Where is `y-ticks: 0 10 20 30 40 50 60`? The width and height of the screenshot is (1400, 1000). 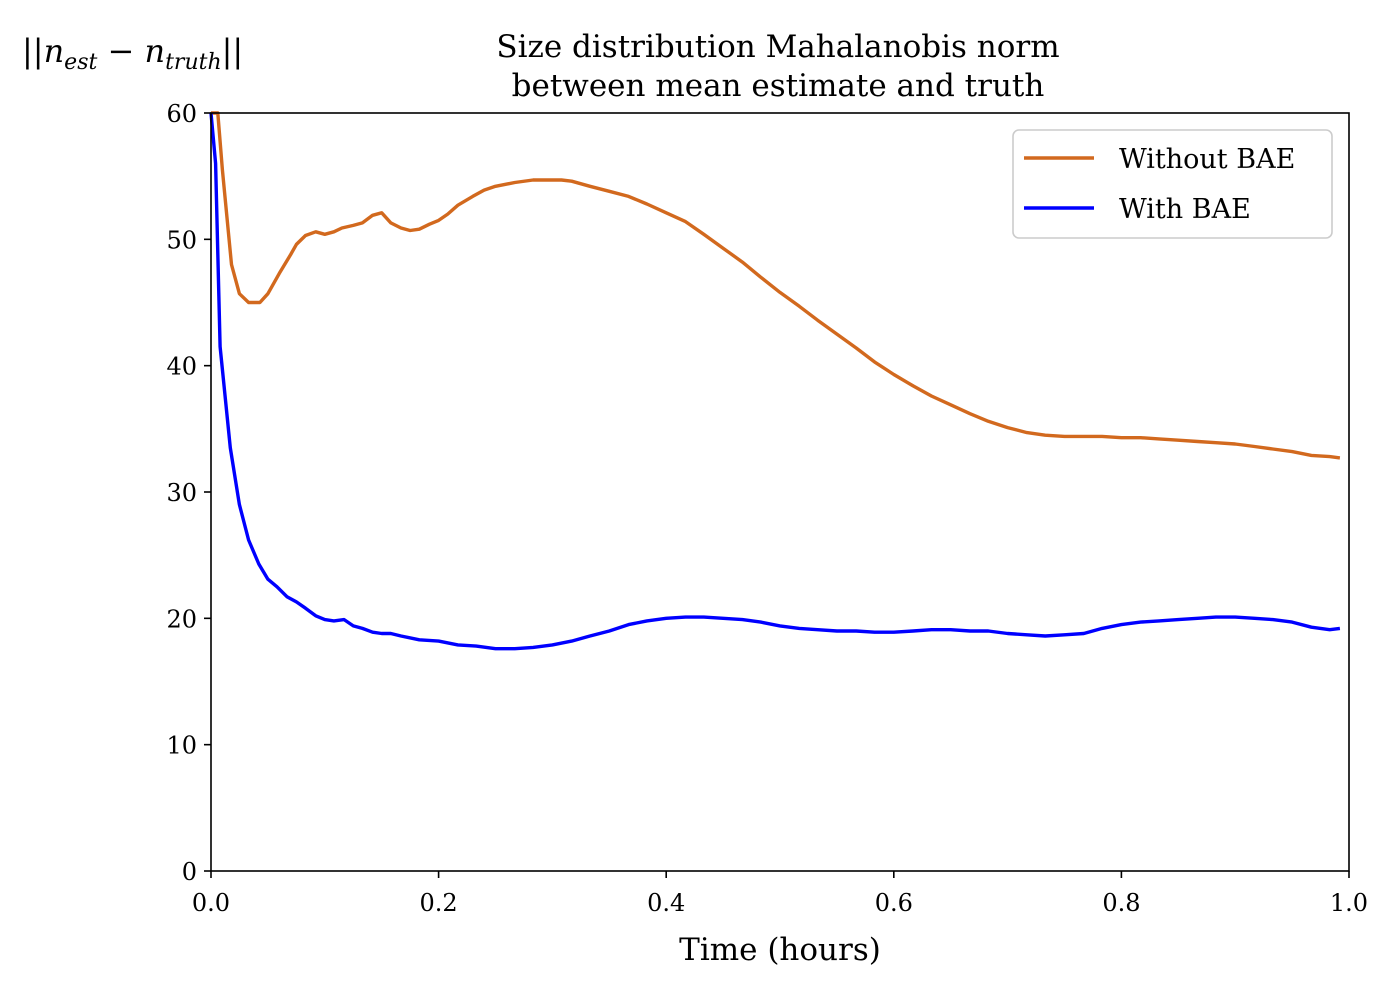 y-ticks: 0 10 20 30 40 50 60 is located at coordinates (188, 493).